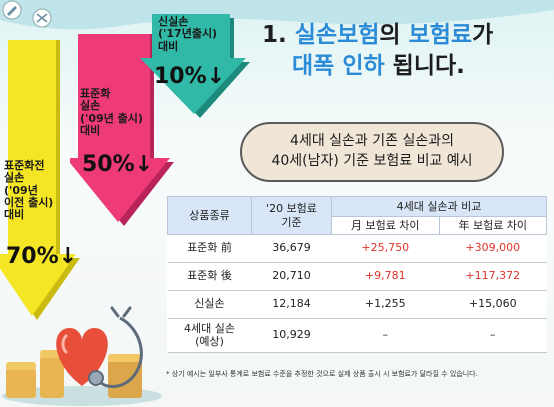 This screenshot has height=407, width=554. Describe the element at coordinates (209, 215) in the screenshot. I see `header-product-type: 상품종류` at that location.